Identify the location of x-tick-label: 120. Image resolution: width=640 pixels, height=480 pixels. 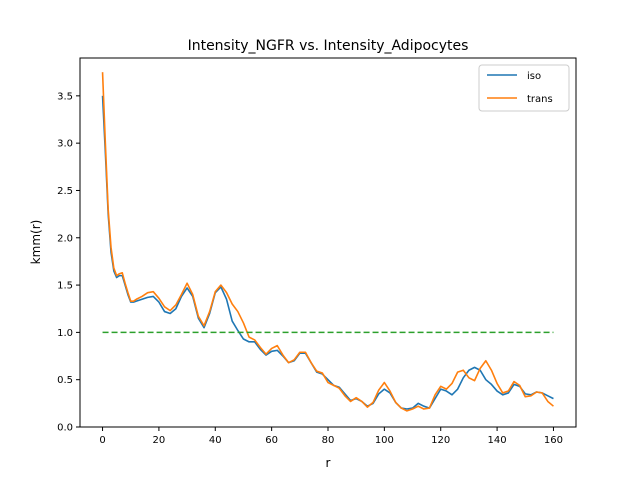
(440, 440).